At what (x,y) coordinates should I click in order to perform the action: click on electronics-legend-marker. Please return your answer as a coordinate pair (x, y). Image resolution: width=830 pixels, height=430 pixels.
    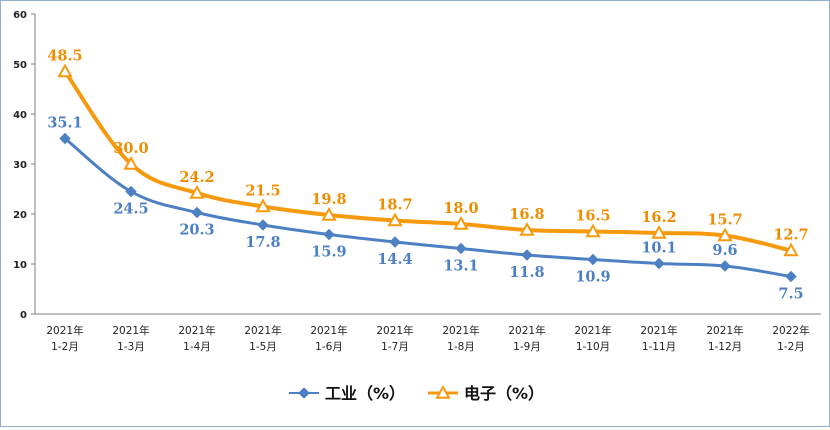
    Looking at the image, I should click on (443, 391).